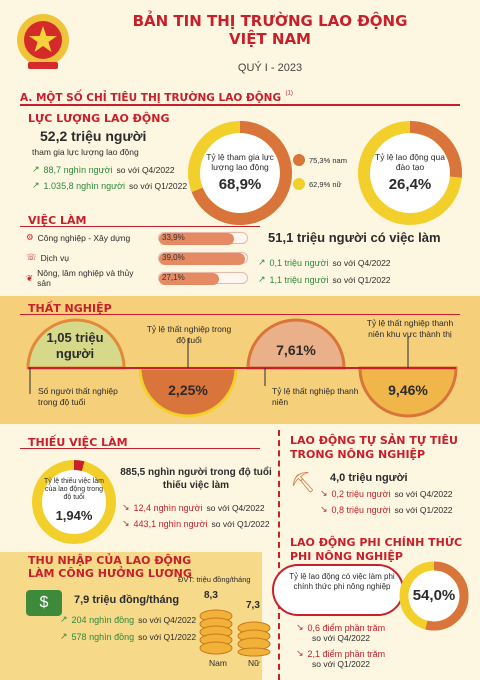 Image resolution: width=480 pixels, height=680 pixels. I want to click on labor-force-desc: tham gia lực lượng lao động, so click(85, 152).